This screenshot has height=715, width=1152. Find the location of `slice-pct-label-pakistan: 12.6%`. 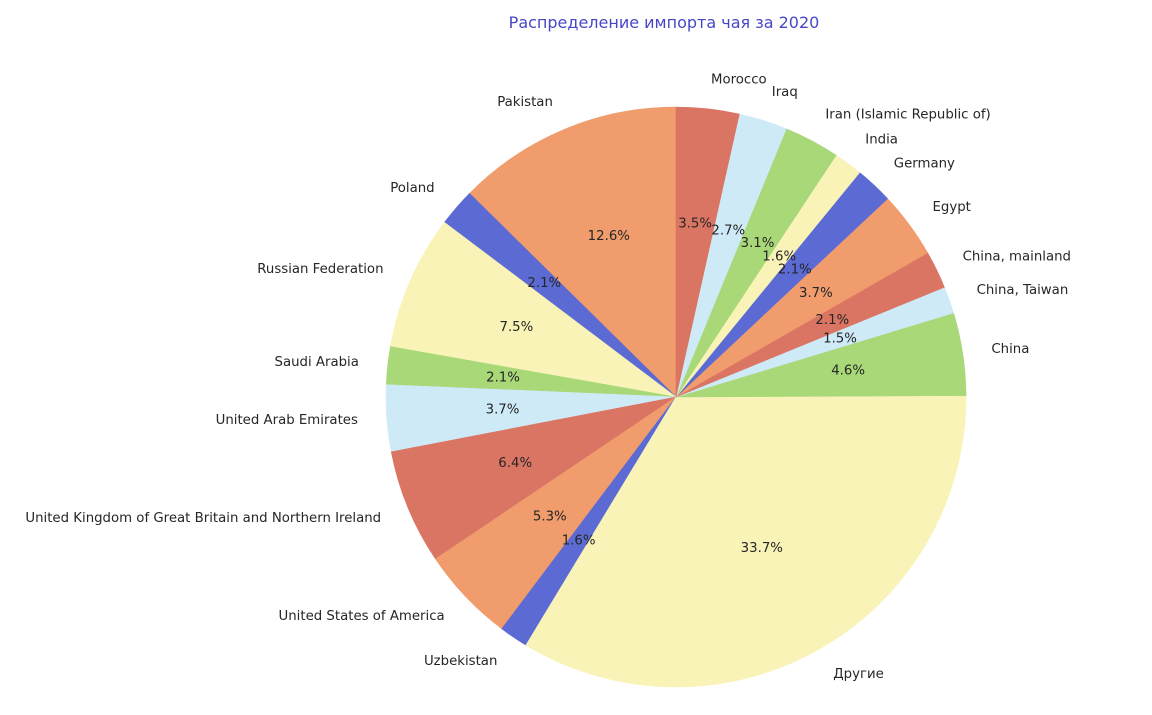

slice-pct-label-pakistan: 12.6% is located at coordinates (609, 236).